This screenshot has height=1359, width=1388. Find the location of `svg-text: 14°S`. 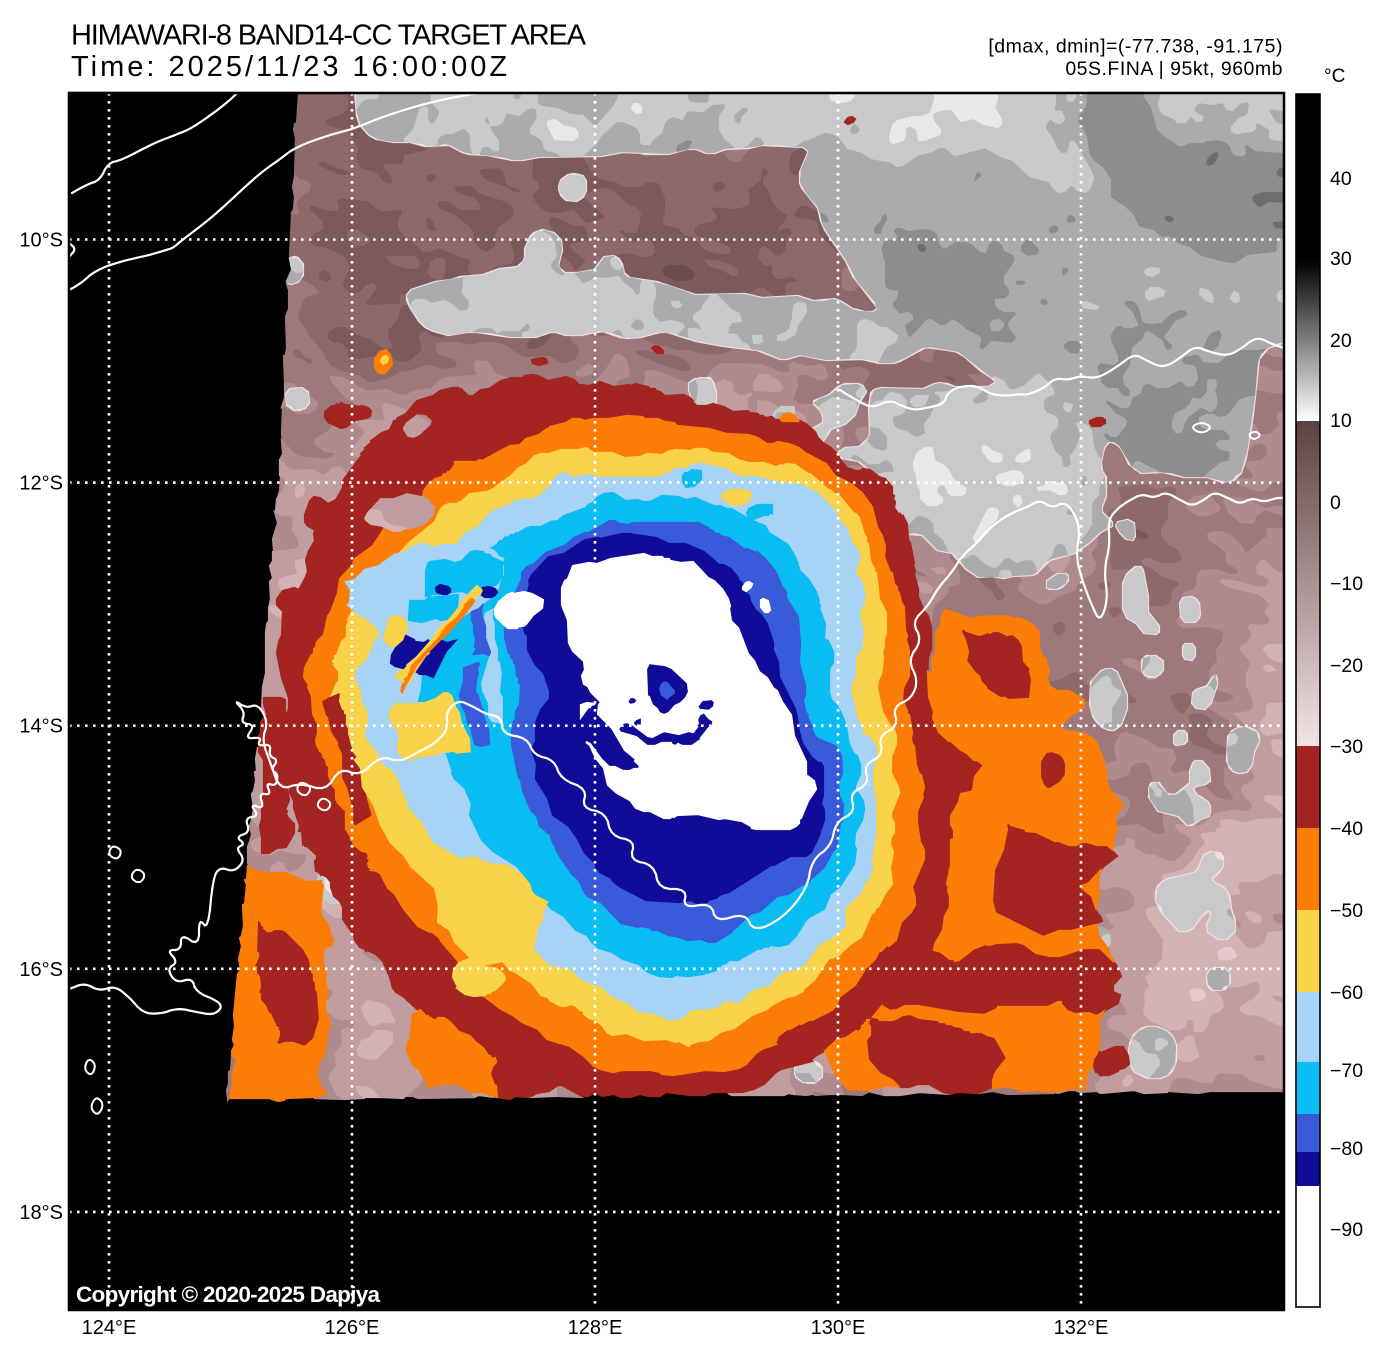

svg-text: 14°S is located at coordinates (41, 727).